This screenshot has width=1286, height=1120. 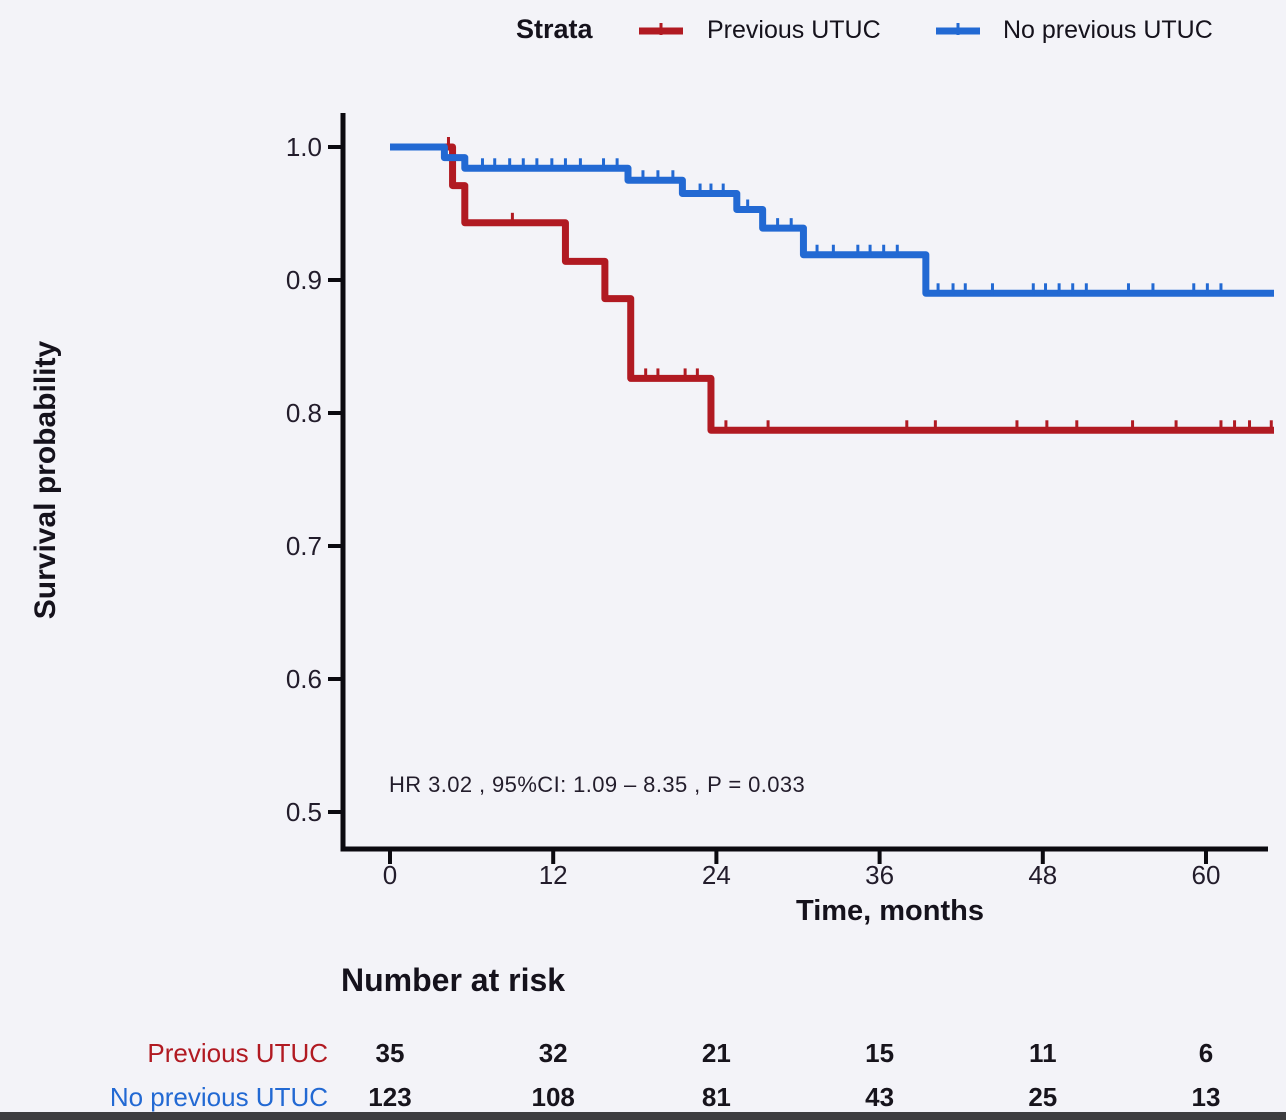 I want to click on risk-count: 35, so click(x=390, y=1053).